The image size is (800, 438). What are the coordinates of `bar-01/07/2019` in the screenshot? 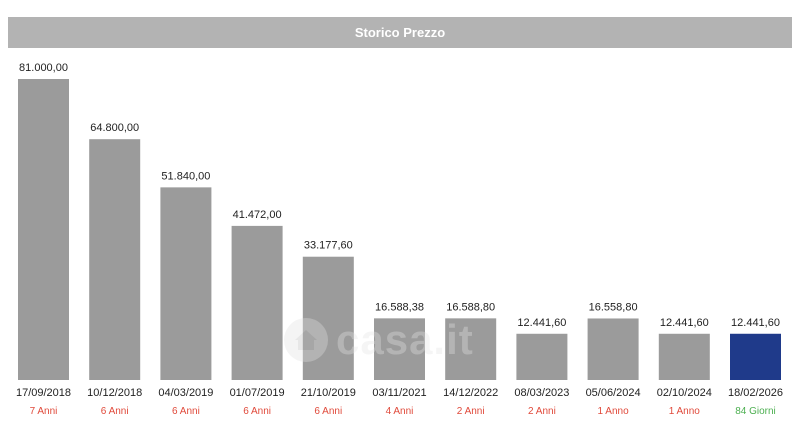 It's located at (257, 302).